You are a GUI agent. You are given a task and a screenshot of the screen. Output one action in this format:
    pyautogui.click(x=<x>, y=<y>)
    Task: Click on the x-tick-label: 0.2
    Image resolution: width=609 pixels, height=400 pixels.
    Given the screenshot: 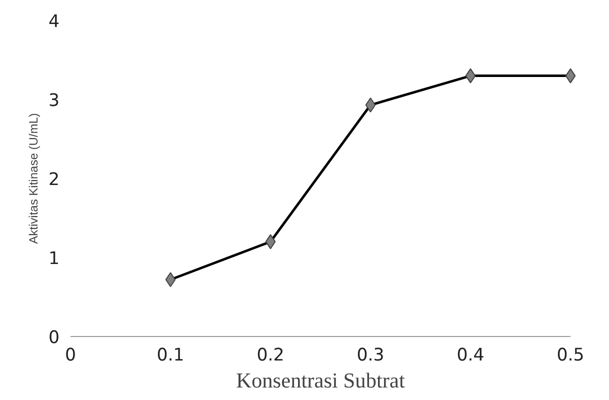 What is the action you would take?
    pyautogui.click(x=270, y=356)
    